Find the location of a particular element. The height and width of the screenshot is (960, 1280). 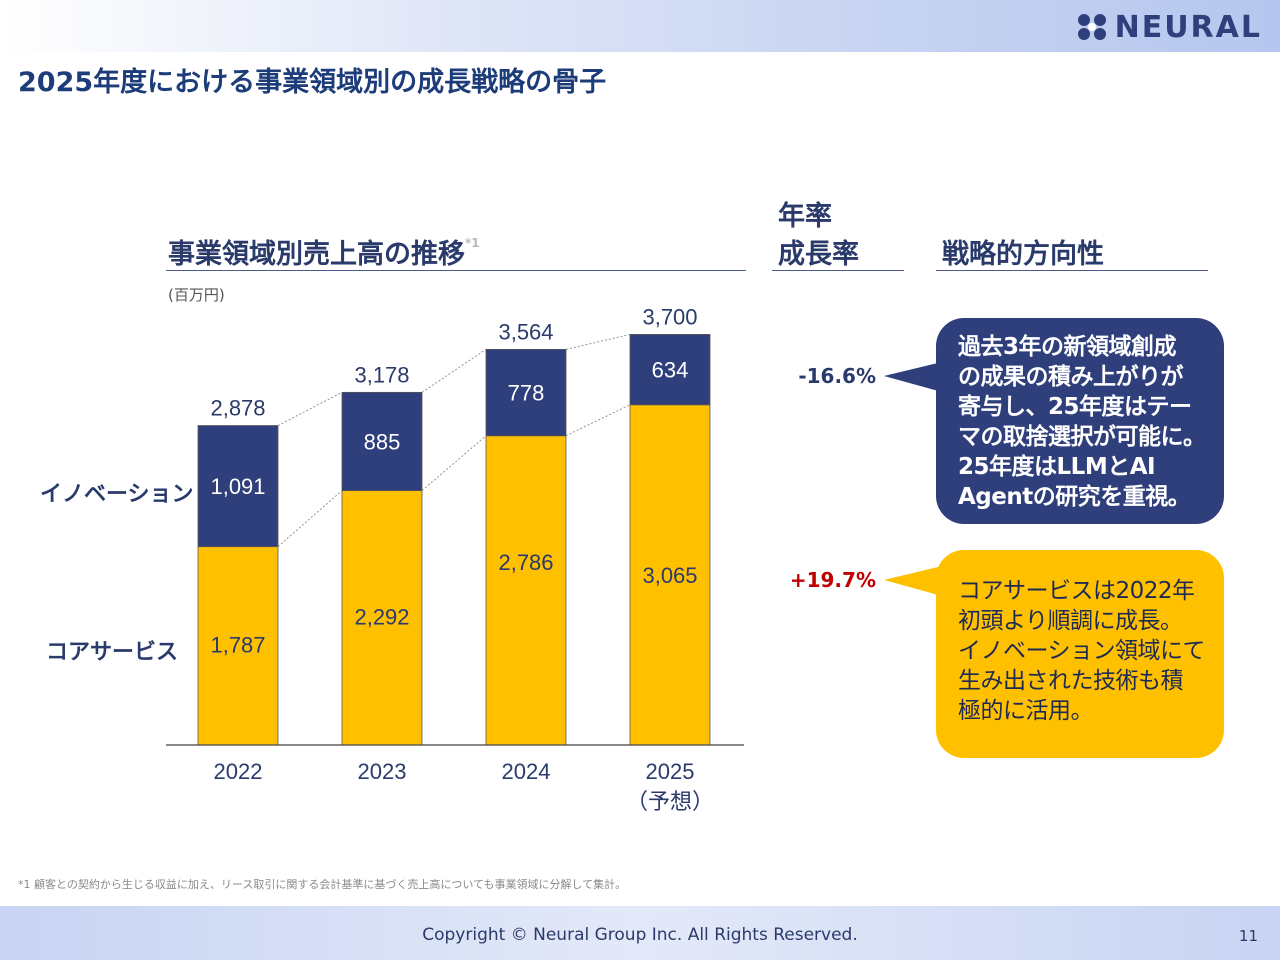

innovation-strategy-line: 過去3年の新領域創成 is located at coordinates (1067, 347).